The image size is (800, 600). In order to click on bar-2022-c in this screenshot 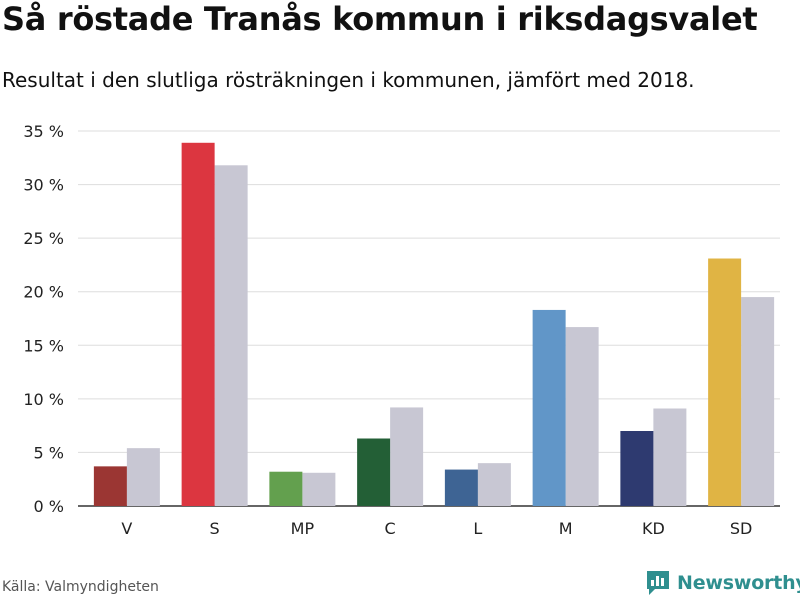, I will do `click(374, 472)`.